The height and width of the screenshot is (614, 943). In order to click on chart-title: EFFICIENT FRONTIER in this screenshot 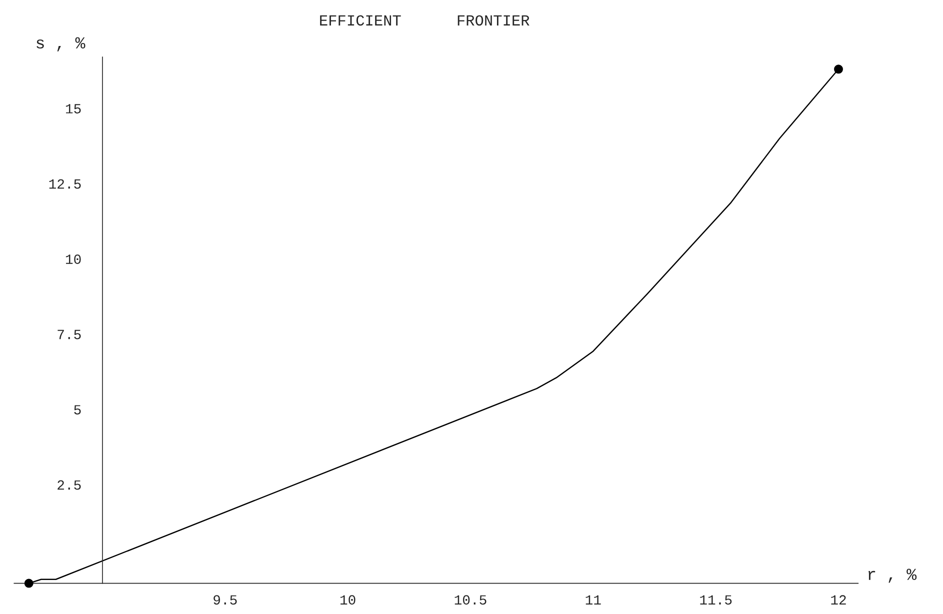, I will do `click(425, 20)`.